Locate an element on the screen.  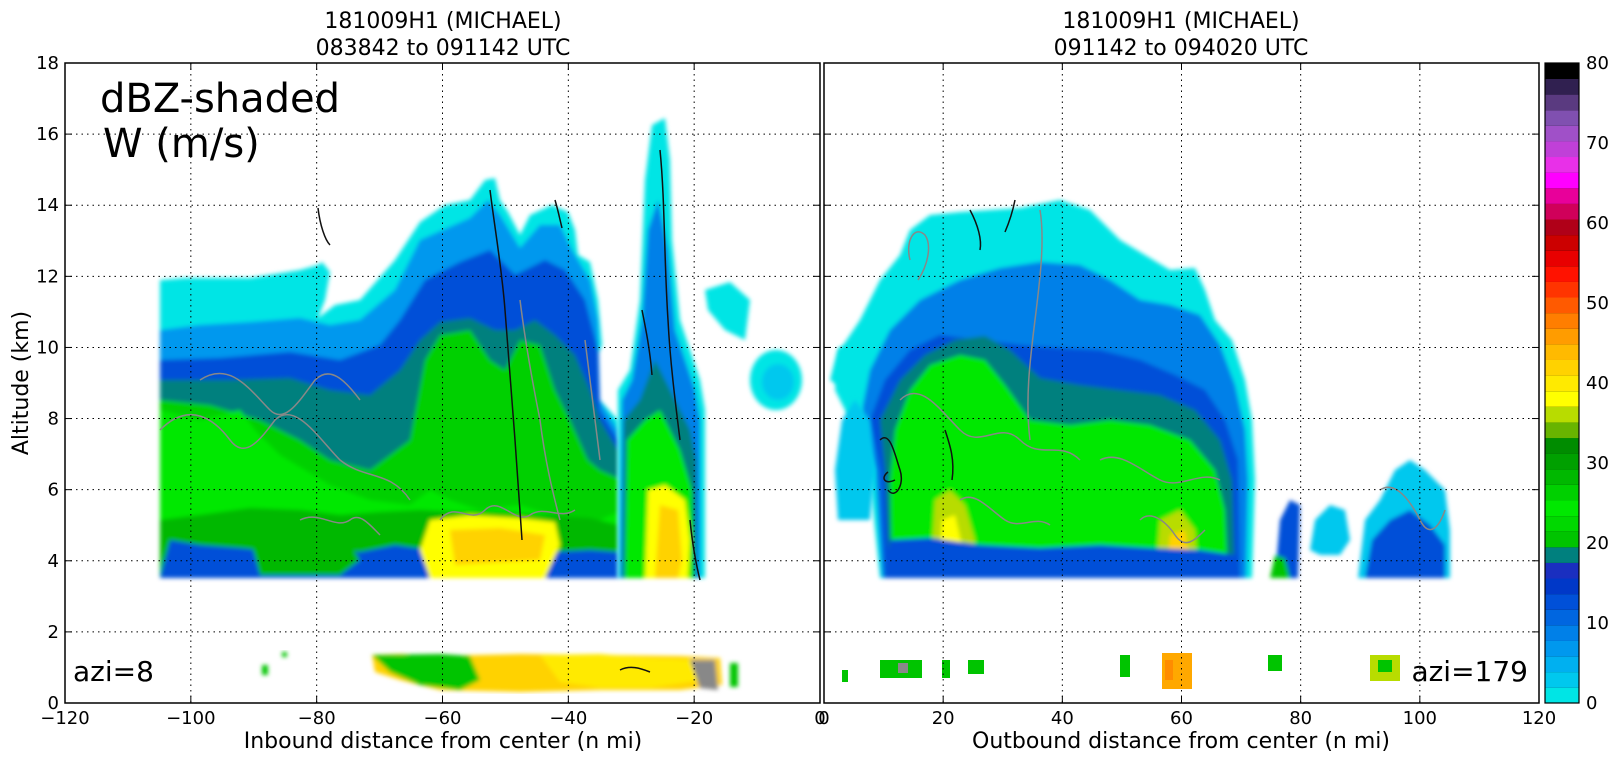
colorbar: 0 10 20 30 40 50 60 70 80 is located at coordinates (1576, 383).